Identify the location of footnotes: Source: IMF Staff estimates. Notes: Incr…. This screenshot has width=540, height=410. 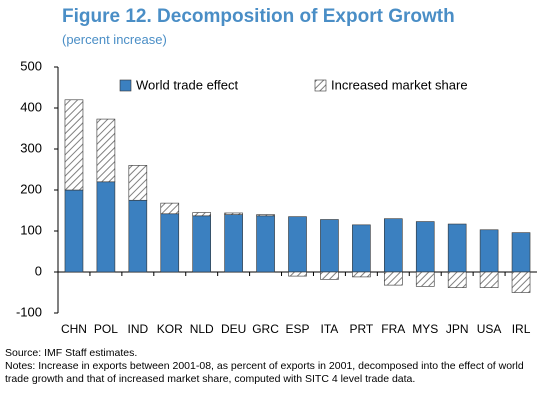
(270, 366).